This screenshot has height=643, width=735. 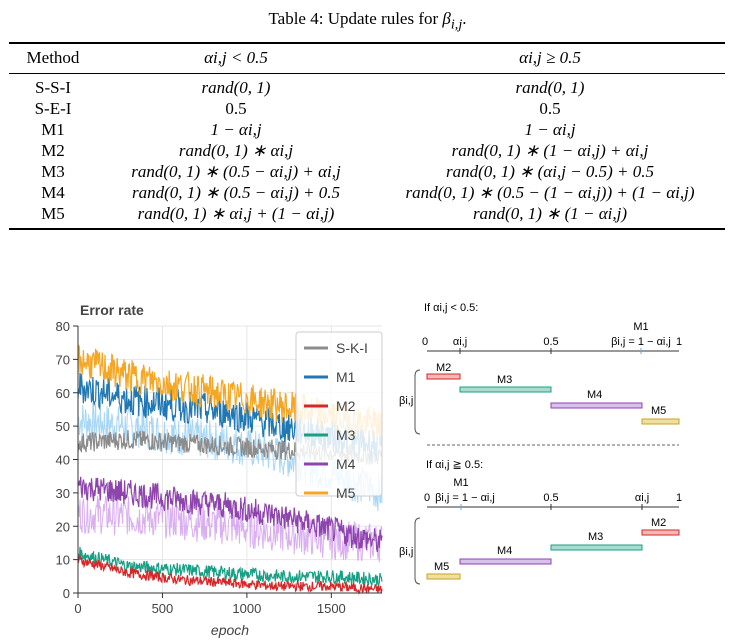 I want to click on bottom-bar-m3, so click(x=596, y=547).